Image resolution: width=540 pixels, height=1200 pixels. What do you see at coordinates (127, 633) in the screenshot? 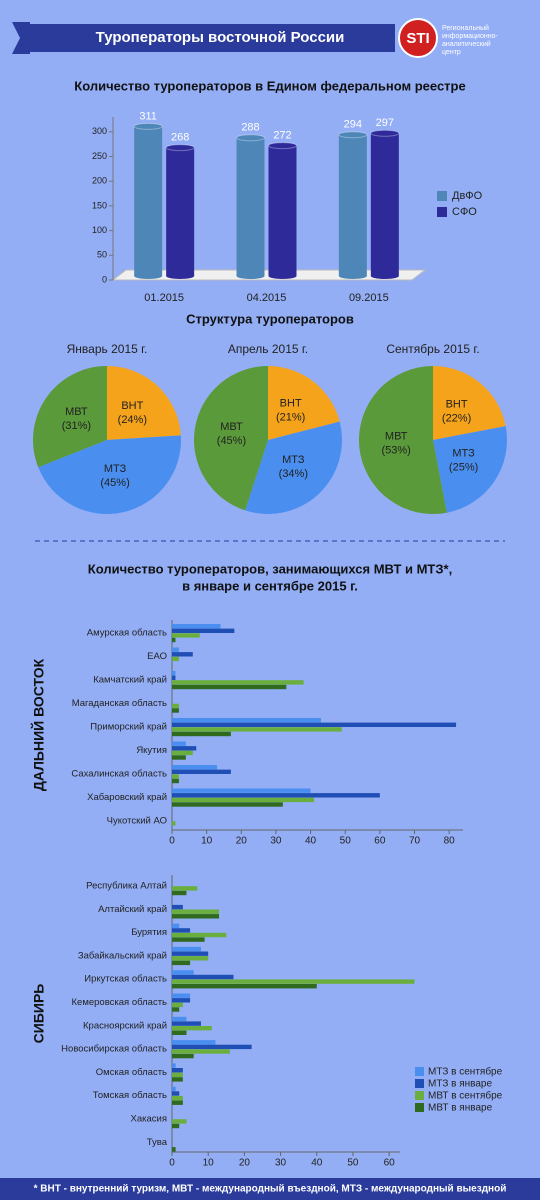
I see `y-tick-label: Амурская область` at bounding box center [127, 633].